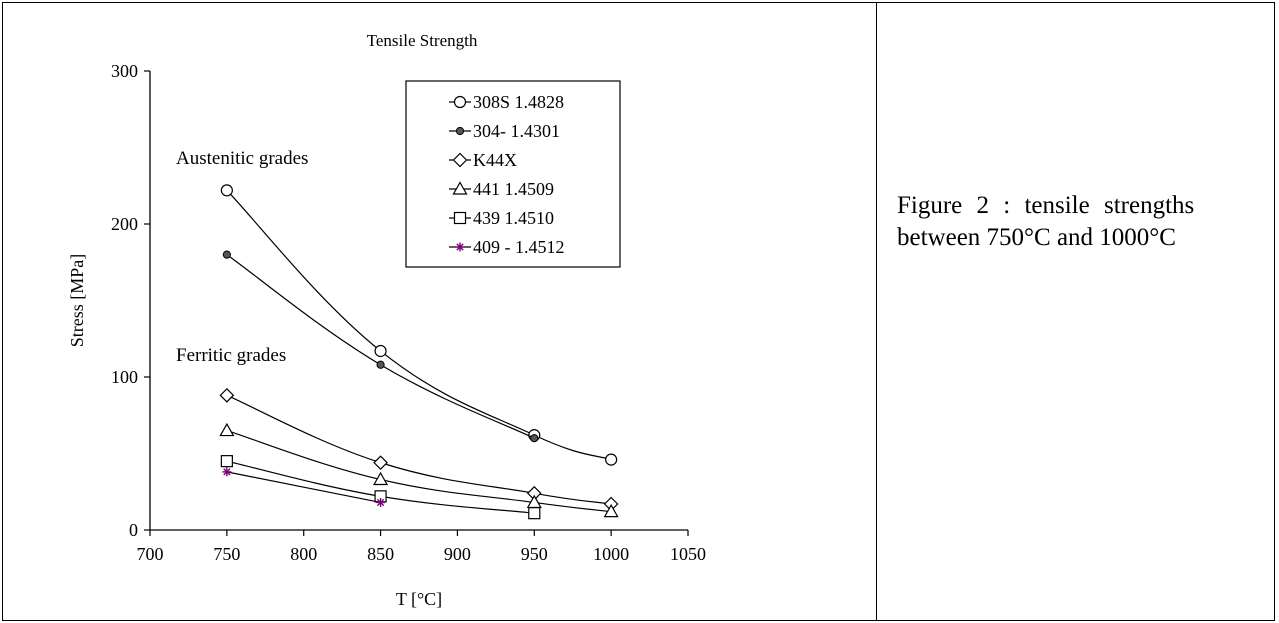  What do you see at coordinates (150, 554) in the screenshot?
I see `x-tick-label: 700` at bounding box center [150, 554].